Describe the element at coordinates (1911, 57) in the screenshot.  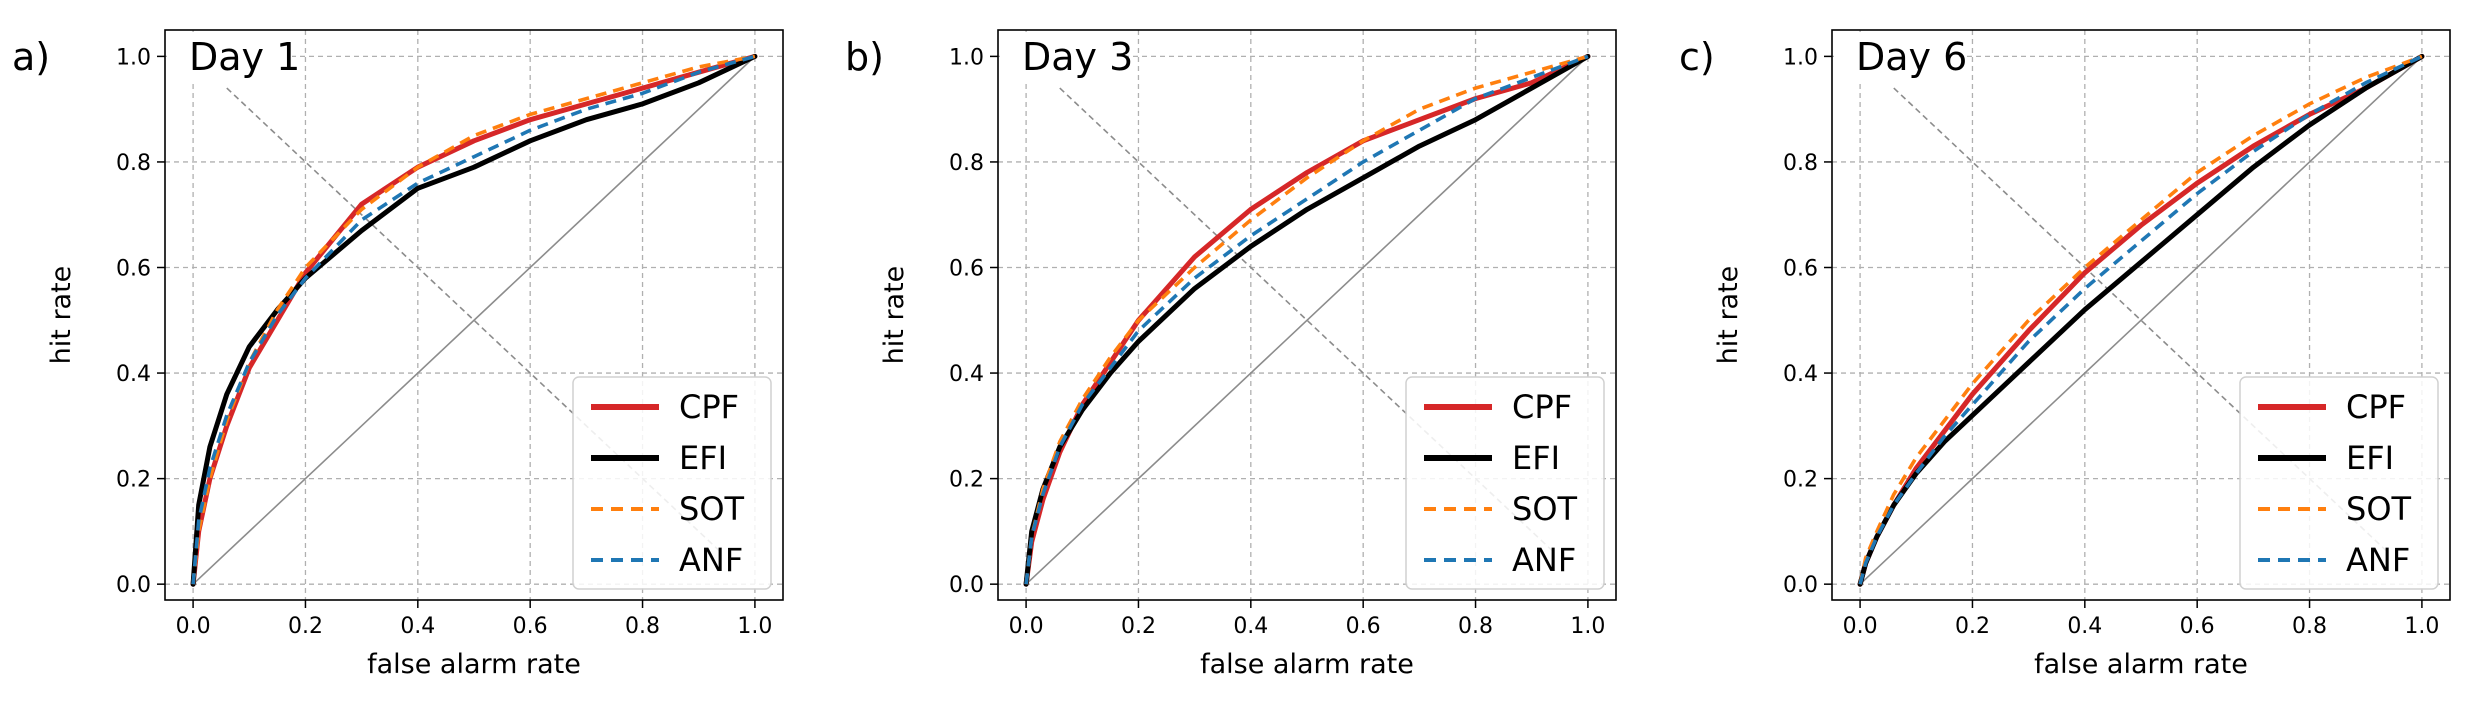
I see `panel-title: Day 6` at that location.